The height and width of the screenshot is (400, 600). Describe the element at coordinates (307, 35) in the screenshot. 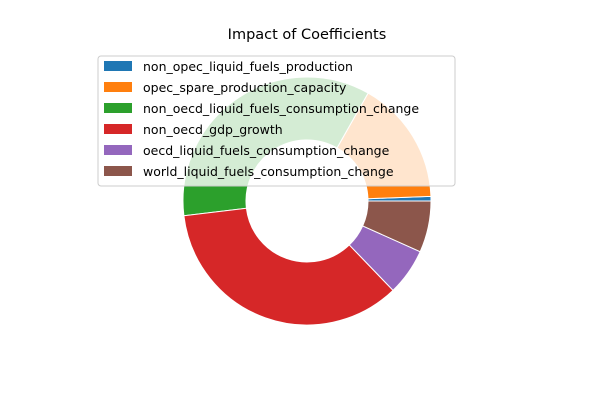

I see `chart-title: Impact of Coefficients` at that location.